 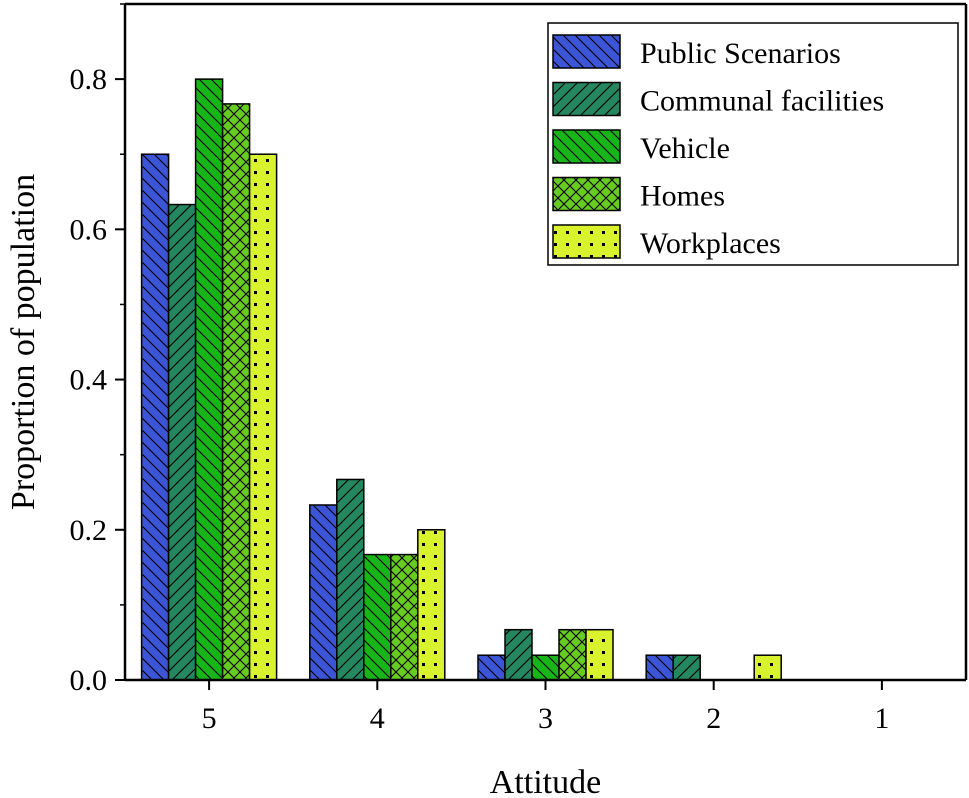 I want to click on x-tick-label: 5, so click(x=209, y=718).